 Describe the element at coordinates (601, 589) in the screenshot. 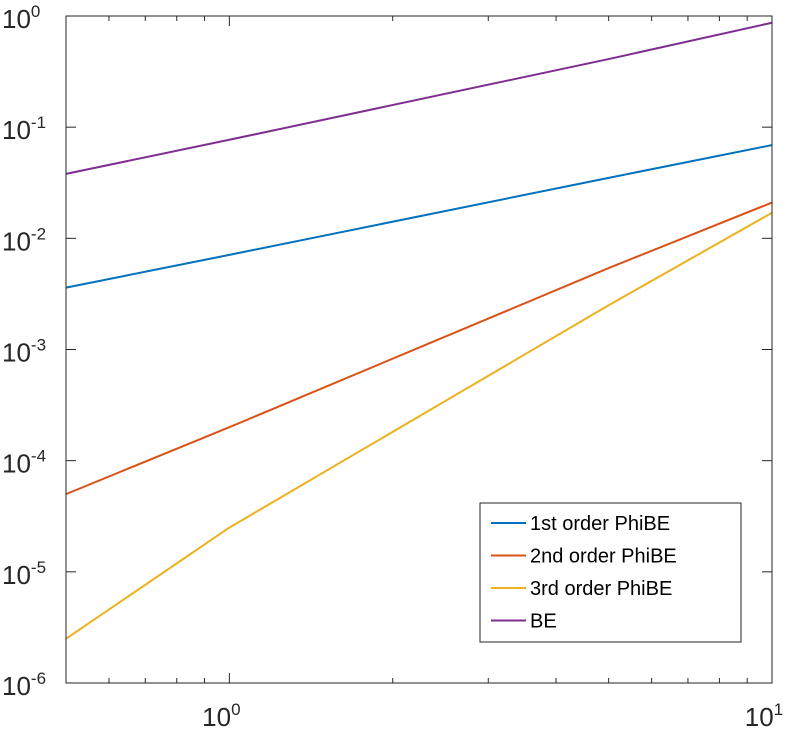

I see `legend-label-3: 3rd order PhiBE` at that location.